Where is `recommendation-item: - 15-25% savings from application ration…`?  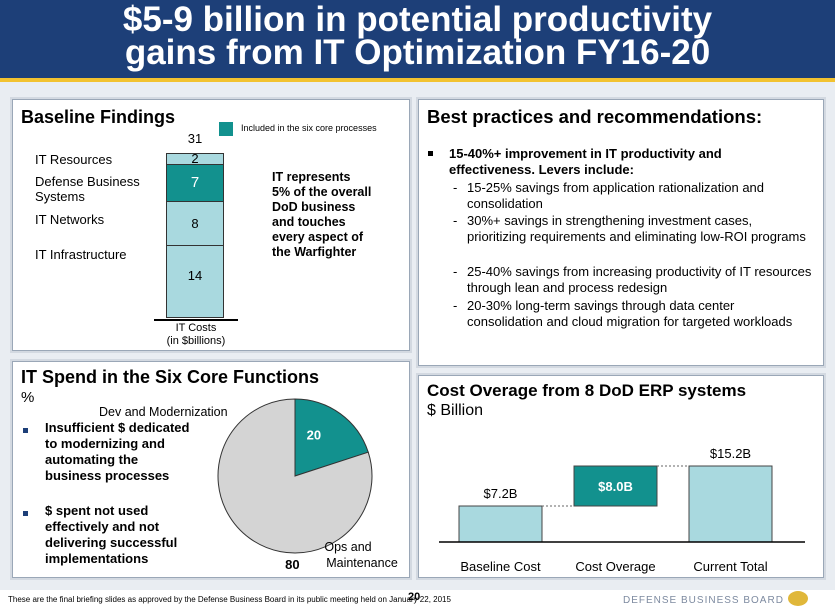
recommendation-item: - 15-25% savings from application ration… is located at coordinates (633, 196).